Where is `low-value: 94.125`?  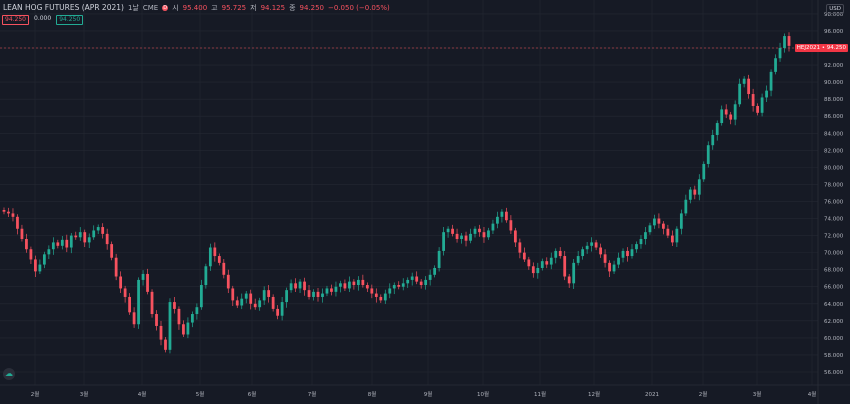
low-value: 94.125 is located at coordinates (273, 8).